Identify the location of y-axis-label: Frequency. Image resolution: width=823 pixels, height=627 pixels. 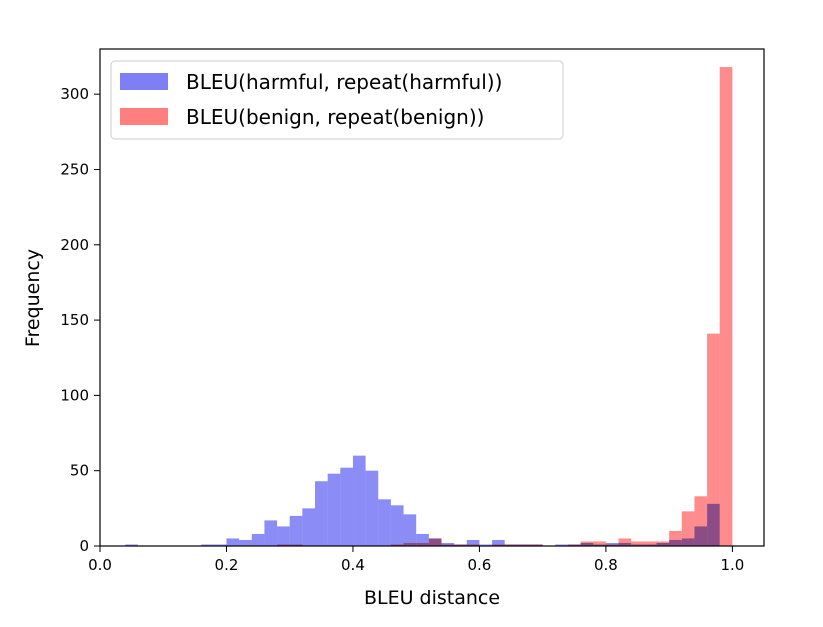
(33, 298).